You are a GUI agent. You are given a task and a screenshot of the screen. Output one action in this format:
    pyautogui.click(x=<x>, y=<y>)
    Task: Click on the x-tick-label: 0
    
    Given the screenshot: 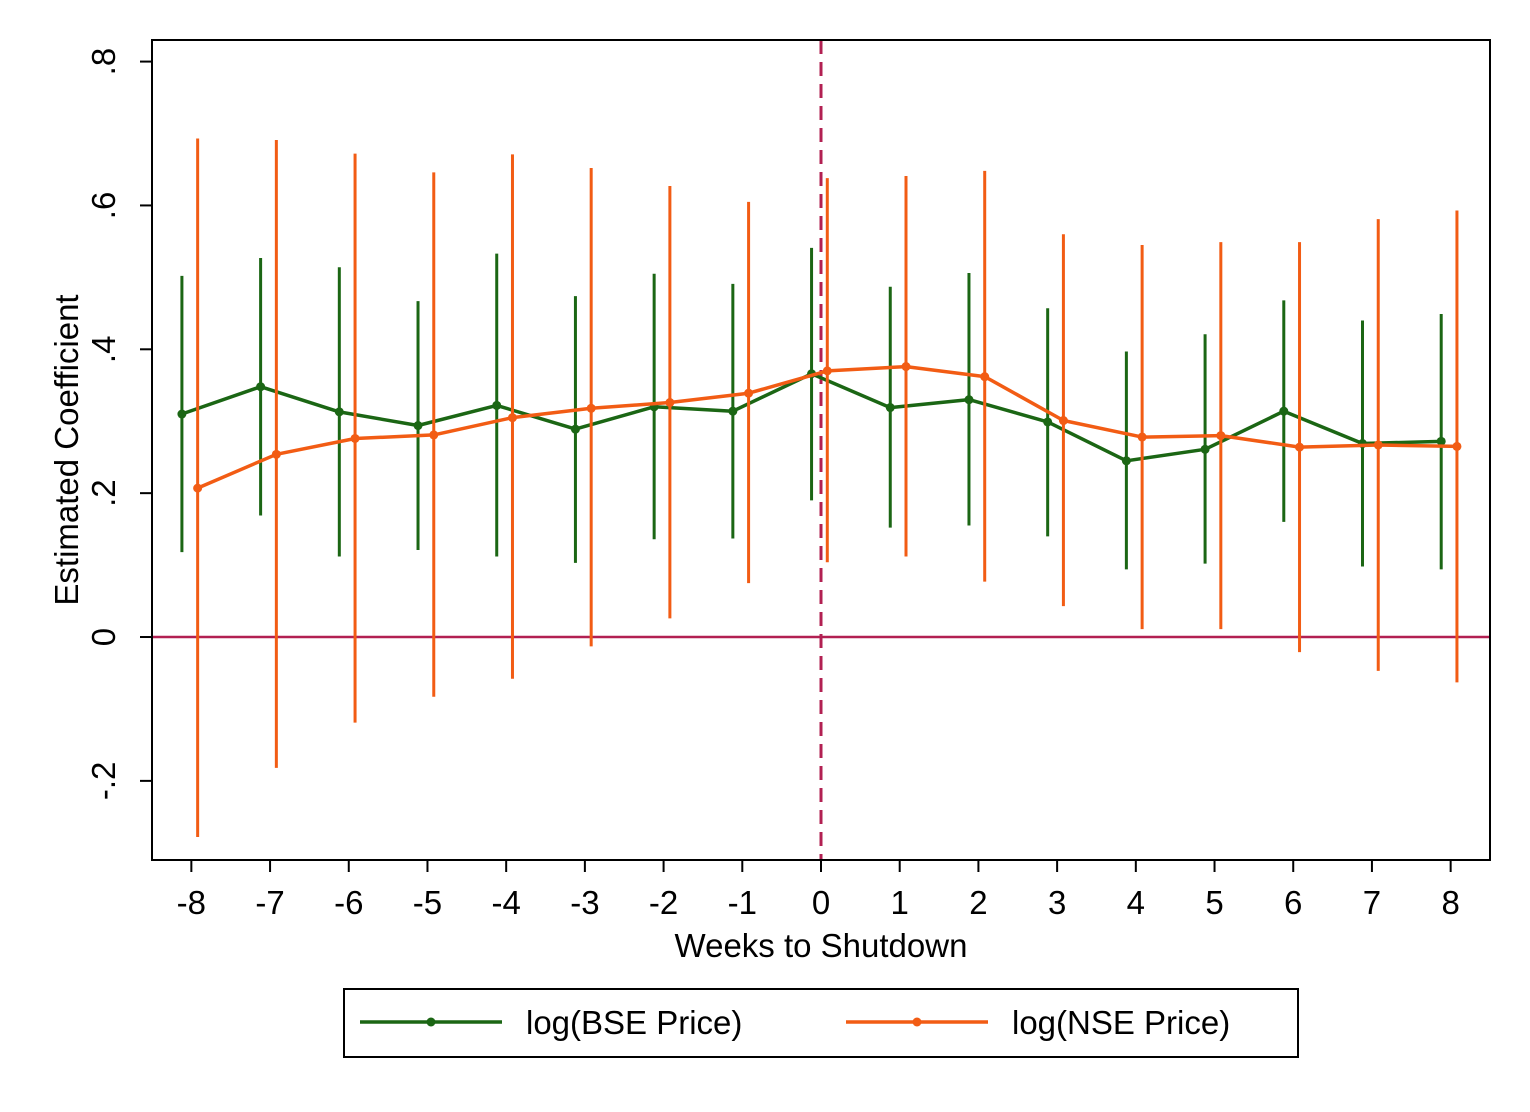 What is the action you would take?
    pyautogui.click(x=821, y=902)
    